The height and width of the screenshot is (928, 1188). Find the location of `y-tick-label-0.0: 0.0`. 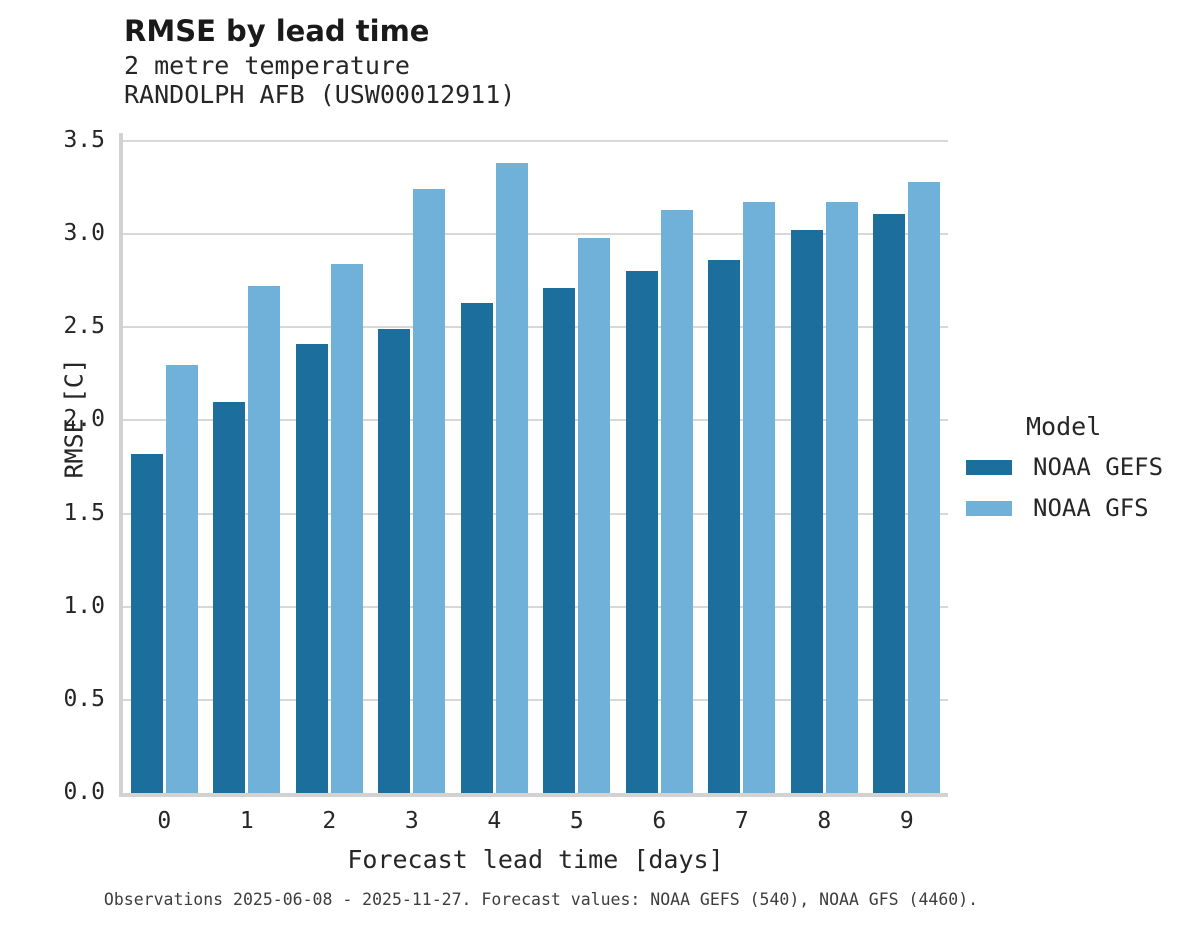

y-tick-label-0.0: 0.0 is located at coordinates (84, 792).